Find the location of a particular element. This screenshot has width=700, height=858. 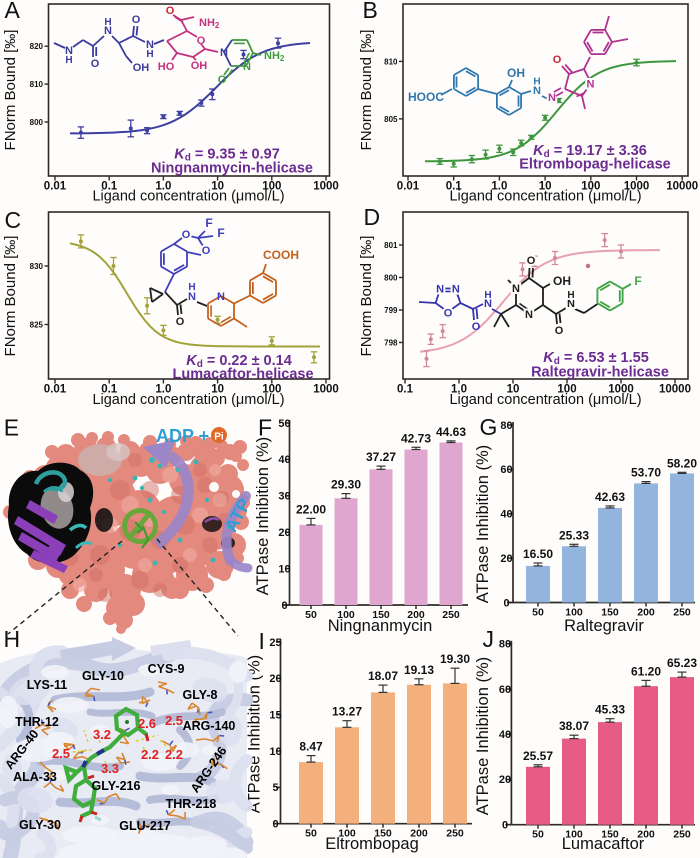

svg-text: 5 is located at coordinates (275, 788).